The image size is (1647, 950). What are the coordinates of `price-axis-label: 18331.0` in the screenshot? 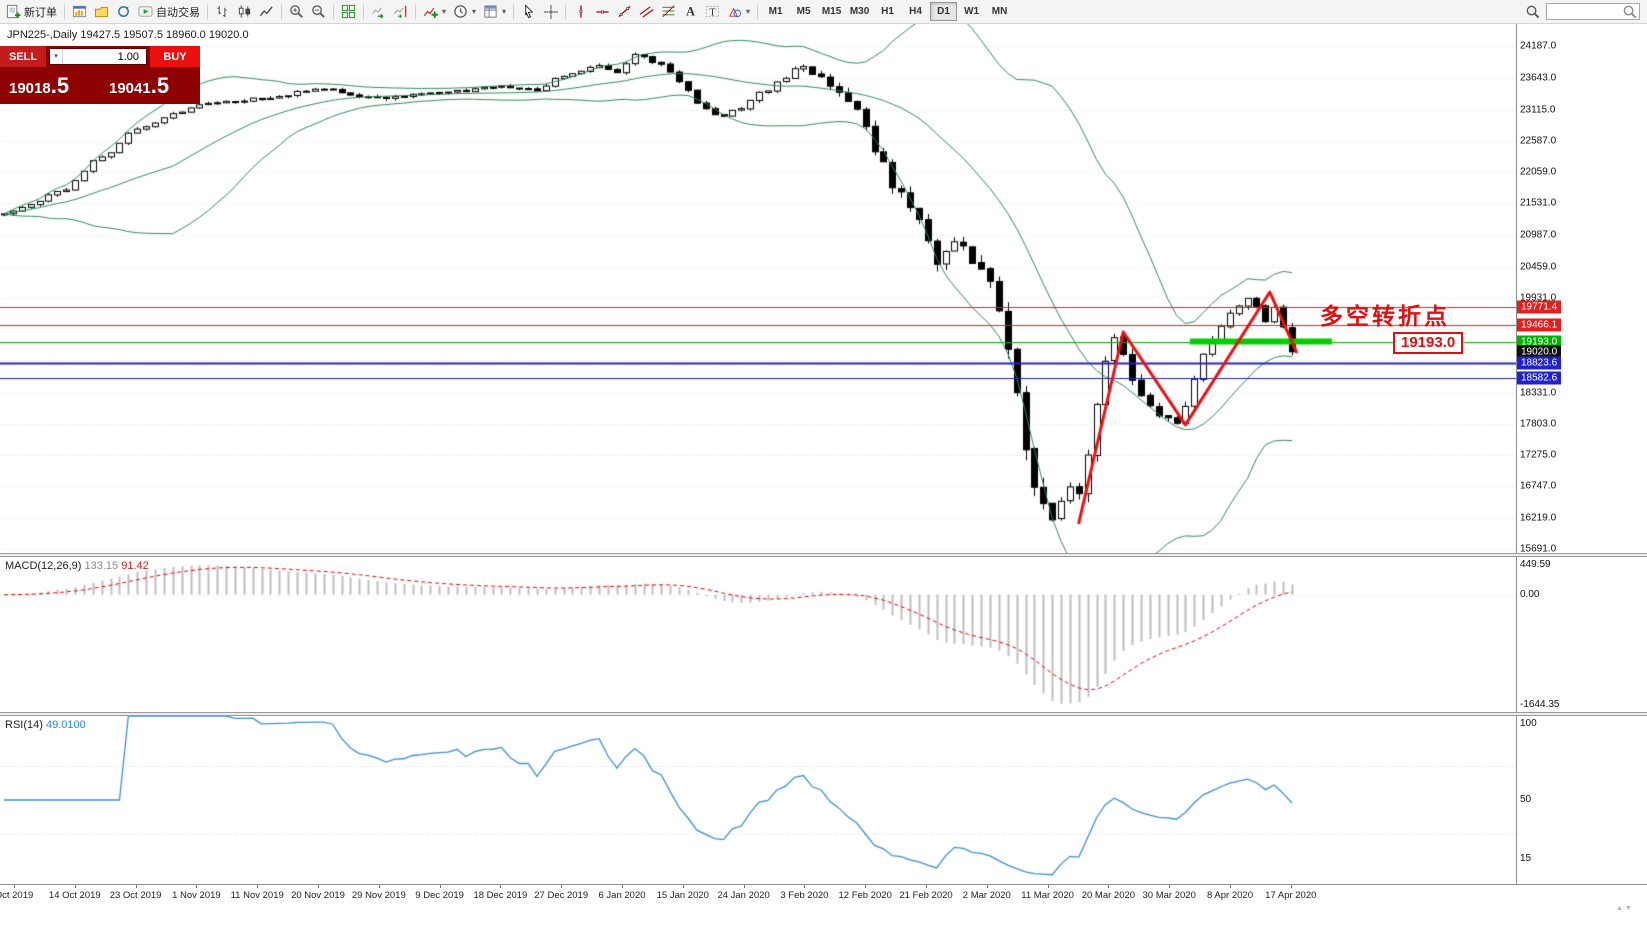 It's located at (1538, 393).